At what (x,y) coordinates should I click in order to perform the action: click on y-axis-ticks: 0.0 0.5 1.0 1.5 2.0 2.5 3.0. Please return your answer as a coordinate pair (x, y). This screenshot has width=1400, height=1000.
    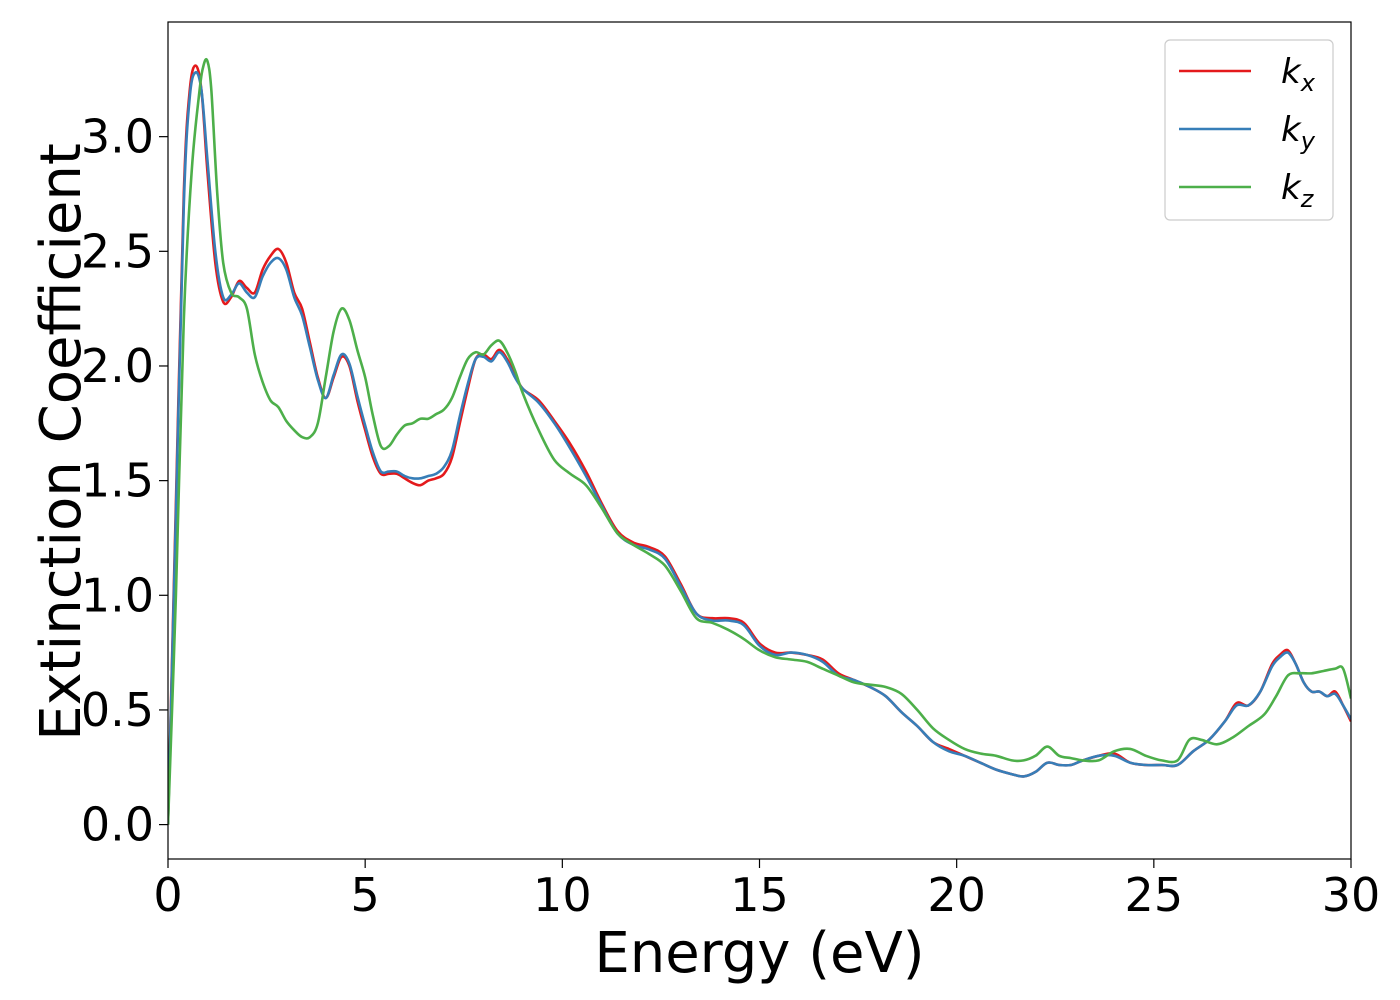
    Looking at the image, I should click on (124, 481).